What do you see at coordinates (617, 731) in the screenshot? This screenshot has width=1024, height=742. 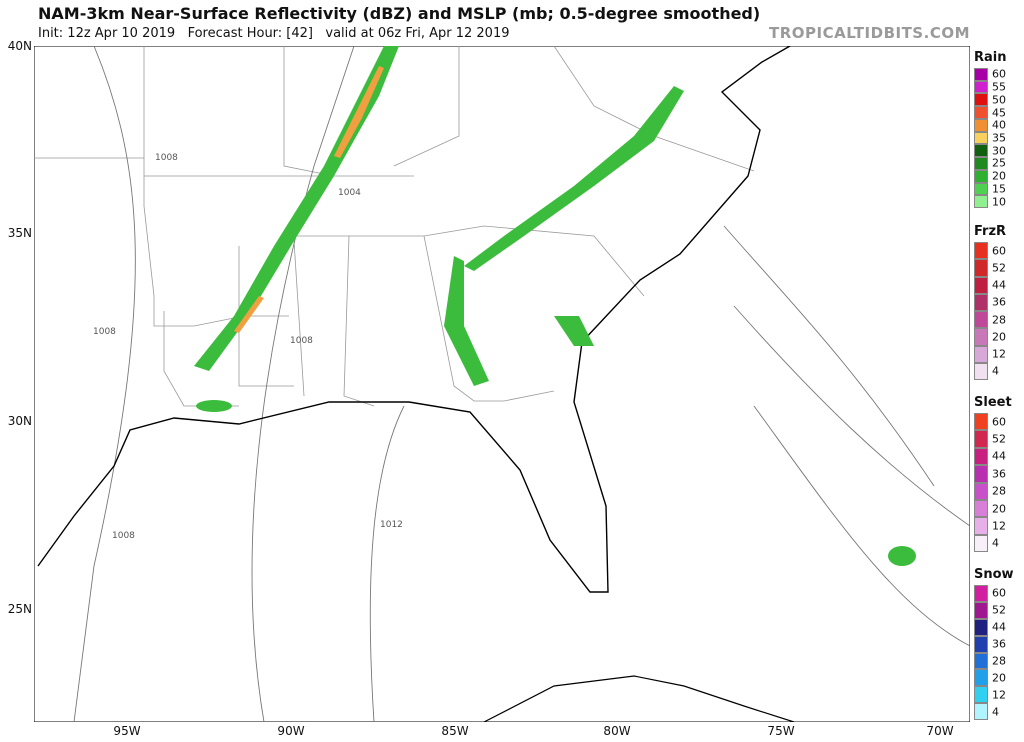 I see `longitude-label: 80W` at bounding box center [617, 731].